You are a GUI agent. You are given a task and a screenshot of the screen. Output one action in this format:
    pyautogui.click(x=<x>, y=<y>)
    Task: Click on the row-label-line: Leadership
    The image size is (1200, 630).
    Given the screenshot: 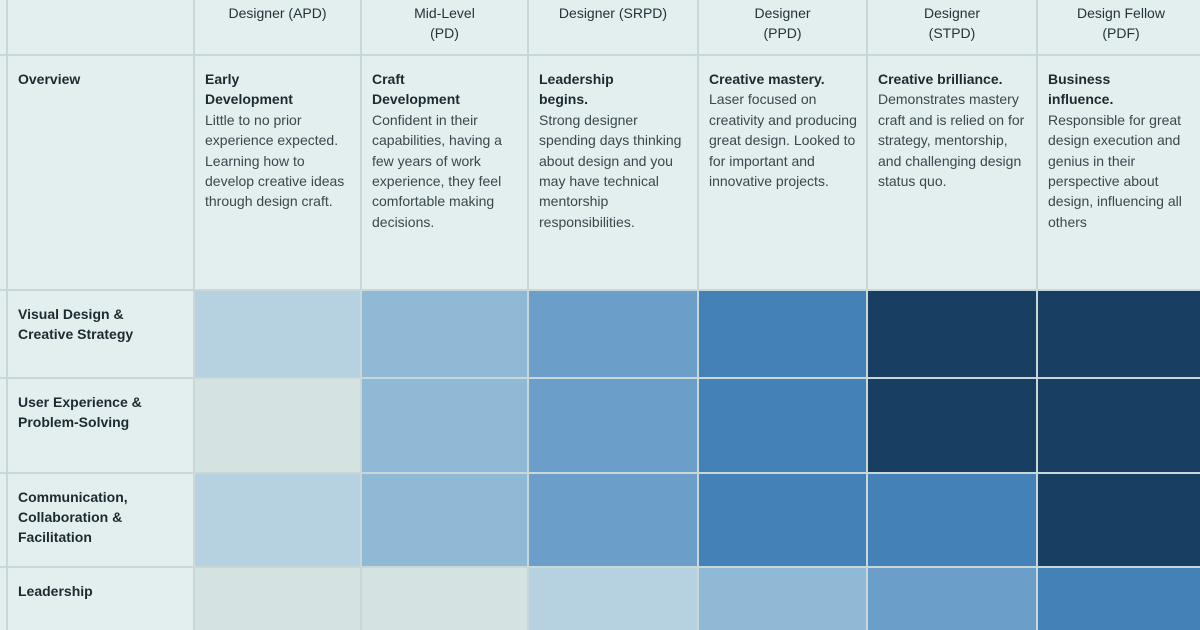 What is the action you would take?
    pyautogui.click(x=55, y=591)
    